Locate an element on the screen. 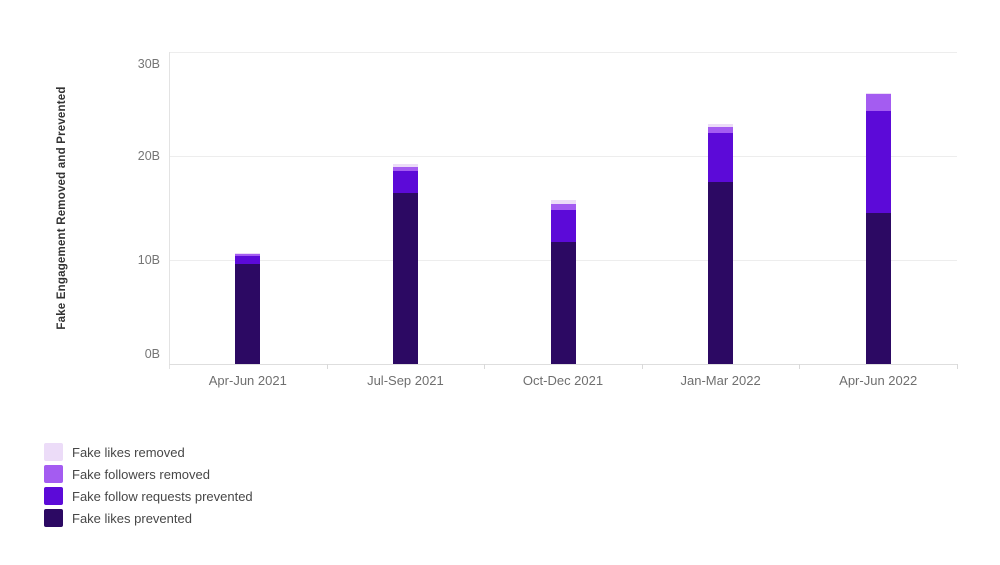  legend-item-fake-follow-requests-prevented: Fake follow requests prevented is located at coordinates (148, 496).